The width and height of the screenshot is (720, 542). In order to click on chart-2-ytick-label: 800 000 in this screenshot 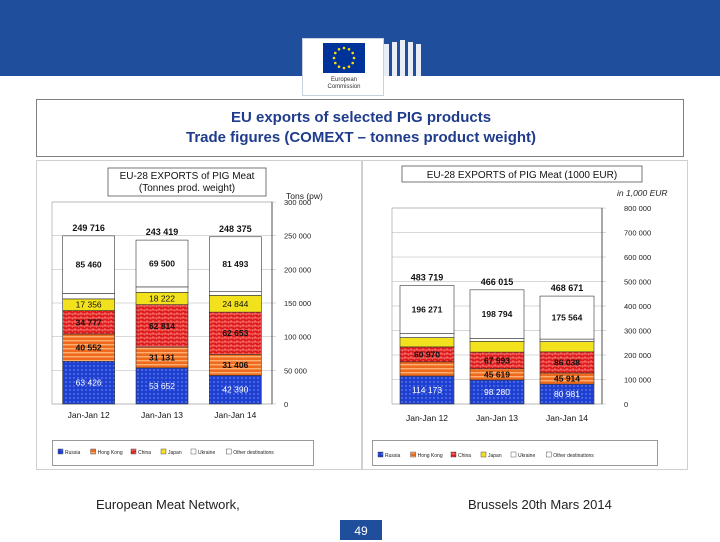, I will do `click(637, 208)`.